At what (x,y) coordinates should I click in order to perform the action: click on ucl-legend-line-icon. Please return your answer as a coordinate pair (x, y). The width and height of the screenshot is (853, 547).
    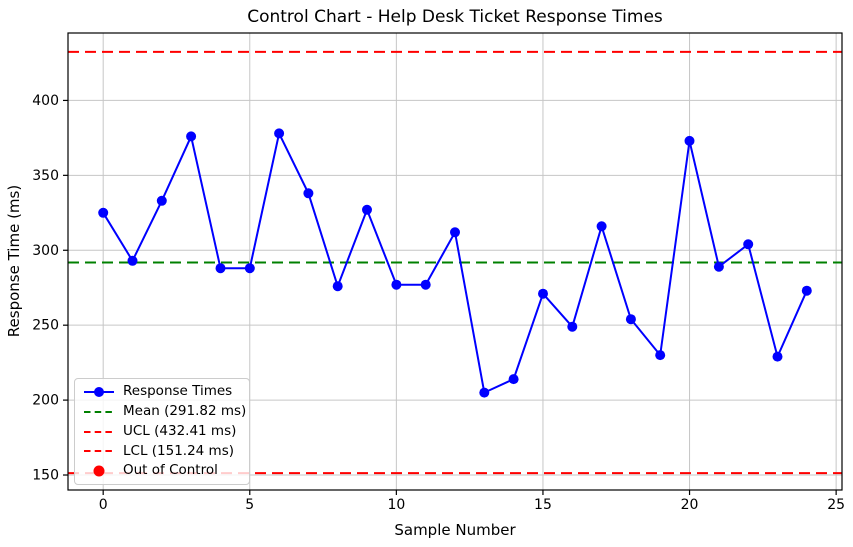
    Looking at the image, I should click on (99, 431).